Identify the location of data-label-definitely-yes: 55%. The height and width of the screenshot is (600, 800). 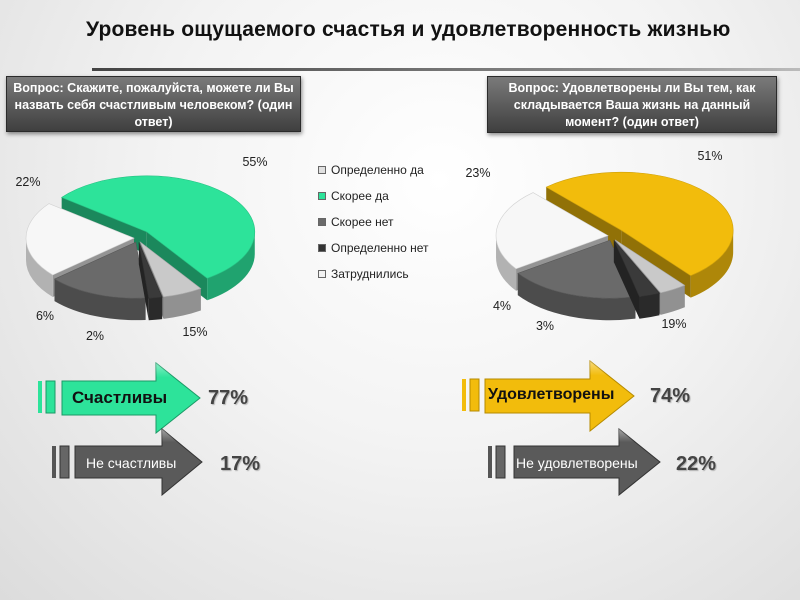
(254, 162).